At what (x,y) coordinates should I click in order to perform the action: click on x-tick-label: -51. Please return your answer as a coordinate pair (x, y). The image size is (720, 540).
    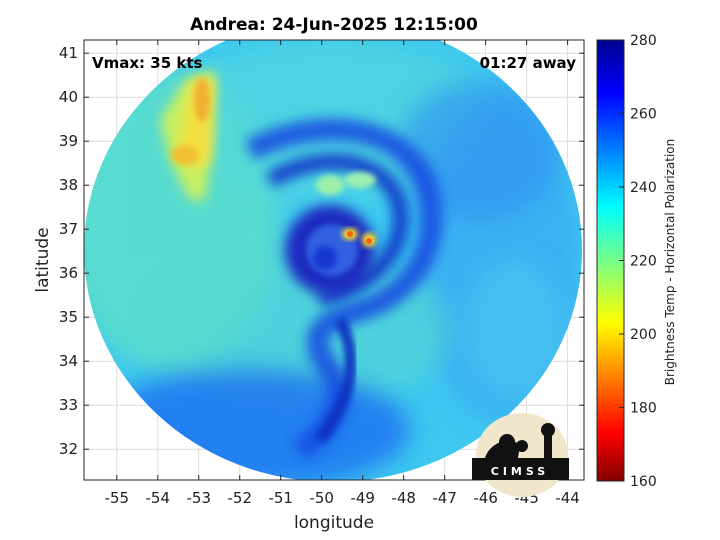
    Looking at the image, I should click on (280, 498).